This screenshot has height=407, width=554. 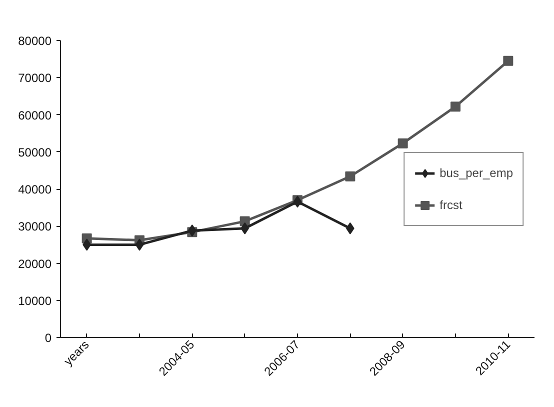 What do you see at coordinates (35, 152) in the screenshot?
I see `y-tick-label: 50000` at bounding box center [35, 152].